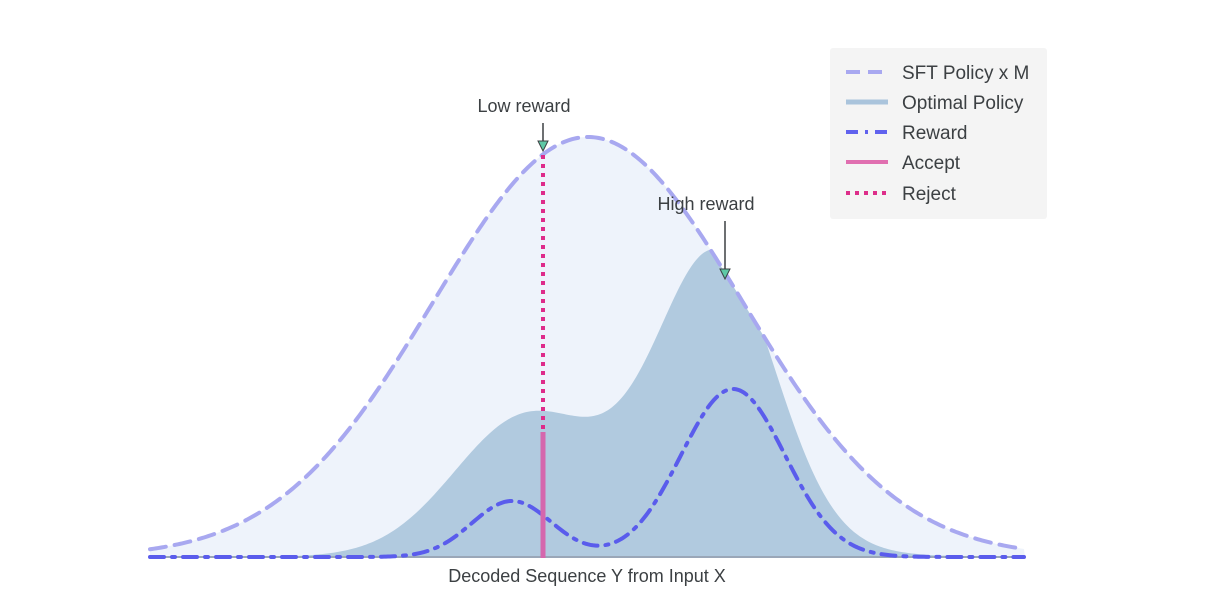 This screenshot has height=606, width=1214. I want to click on low-reward-annotation: Low reward, so click(523, 106).